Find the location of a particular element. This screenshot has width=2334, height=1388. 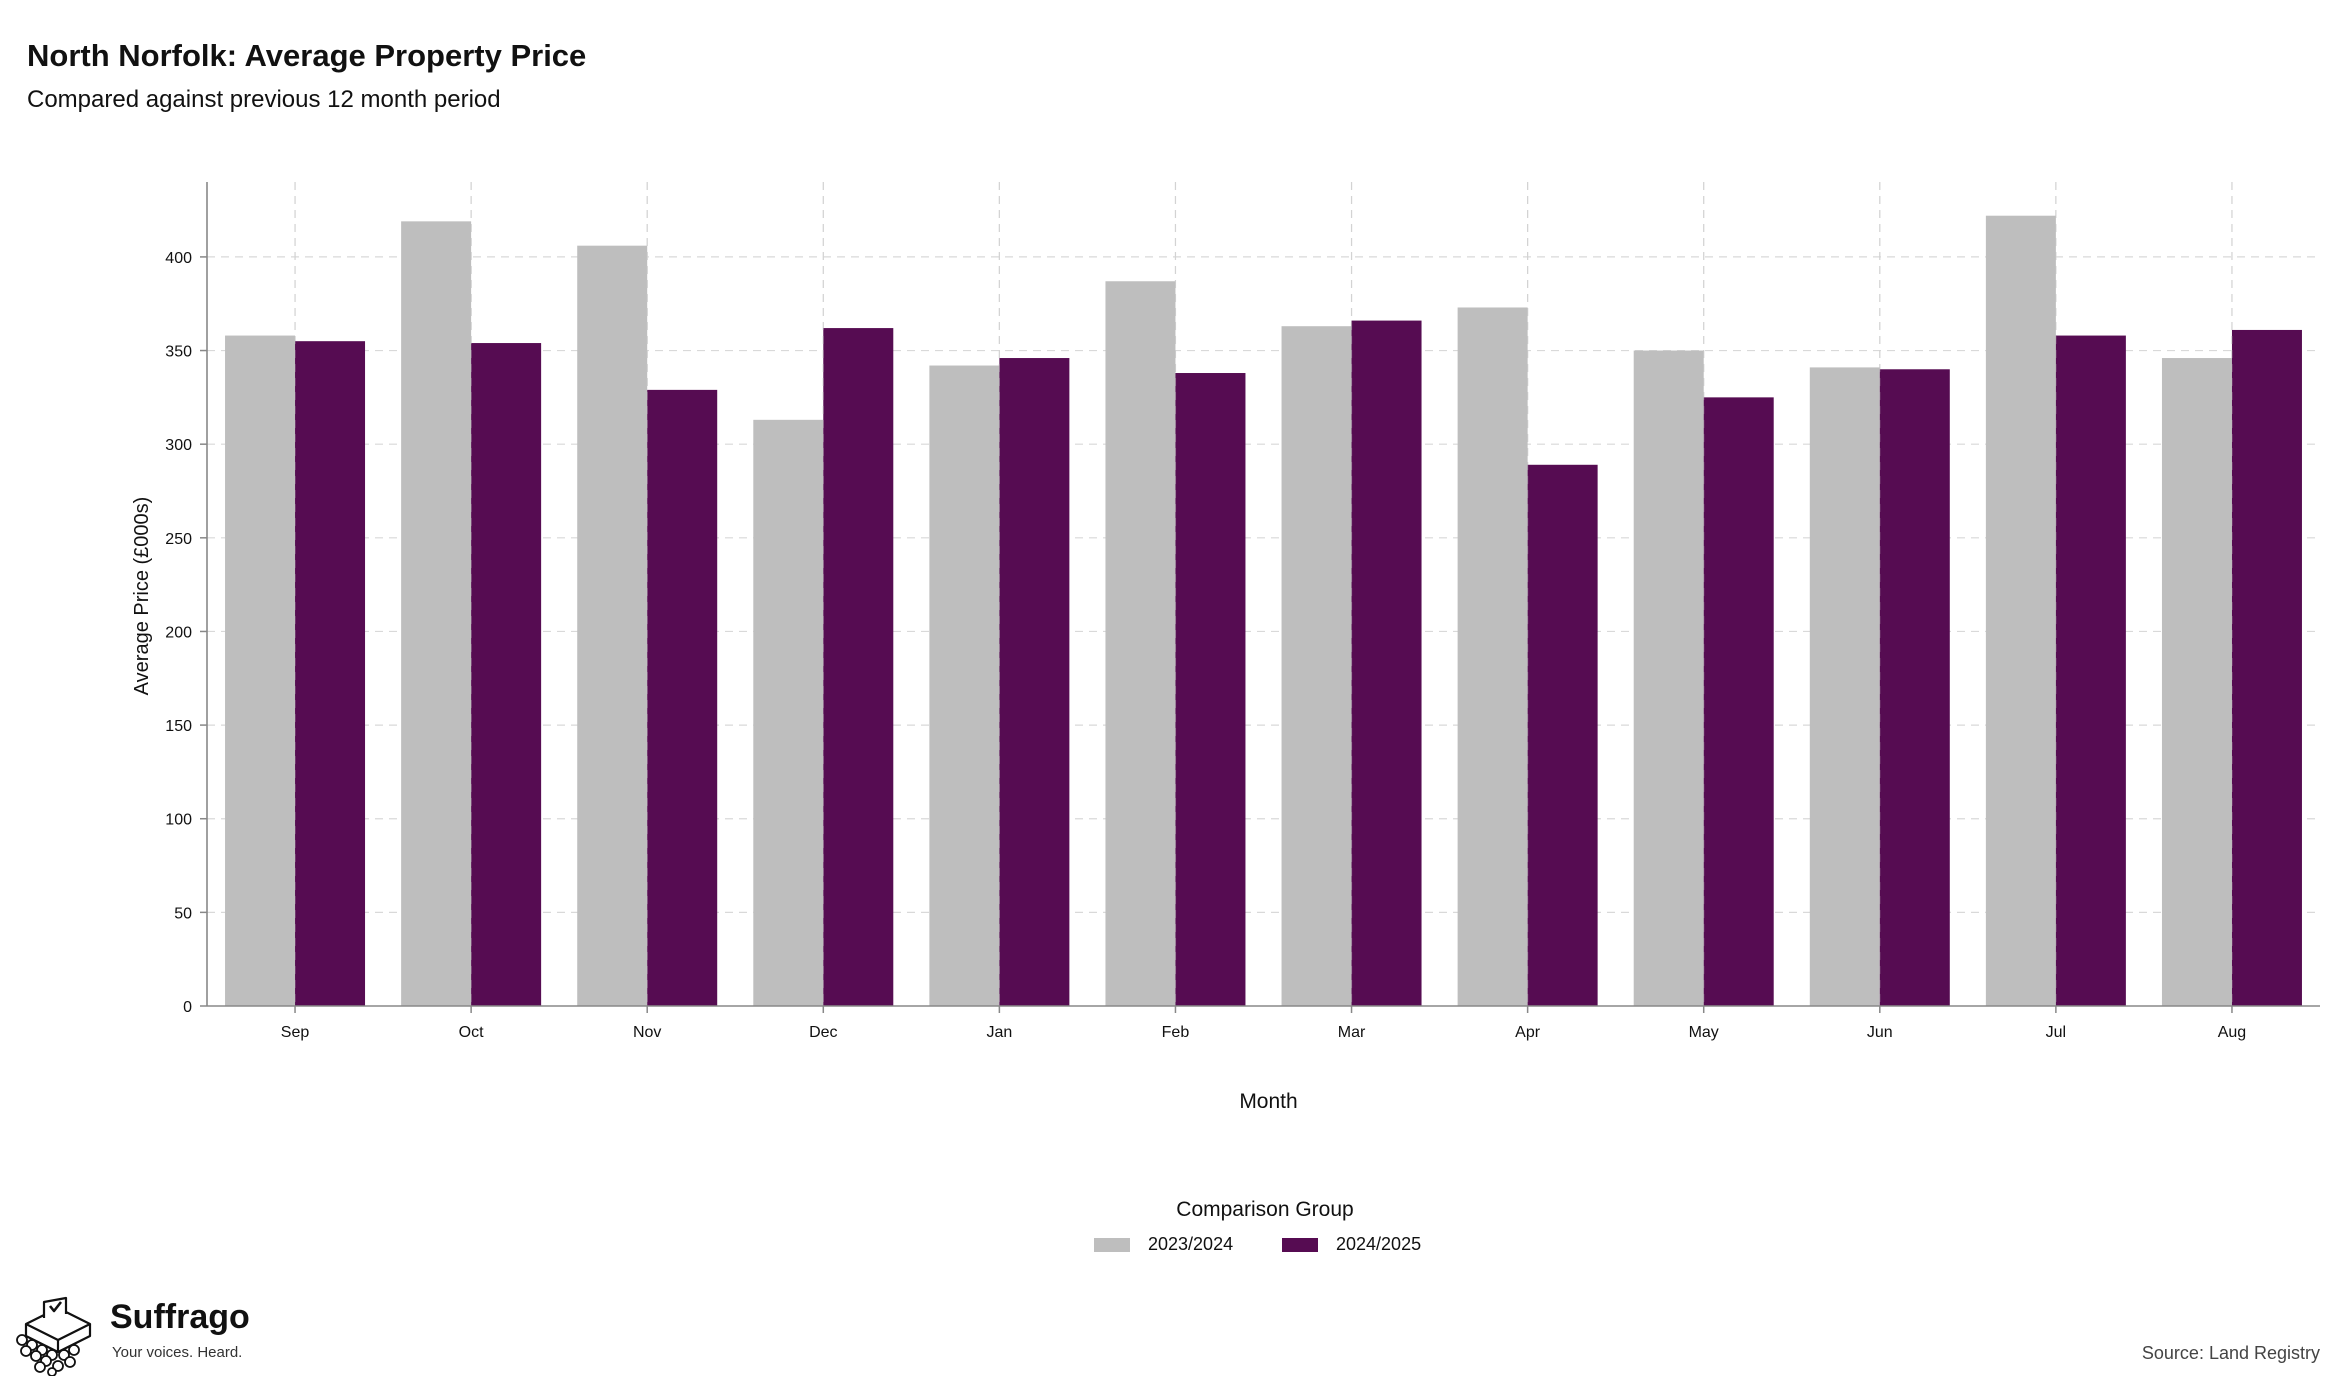

x-tick-label: Jul is located at coordinates (2056, 1032).